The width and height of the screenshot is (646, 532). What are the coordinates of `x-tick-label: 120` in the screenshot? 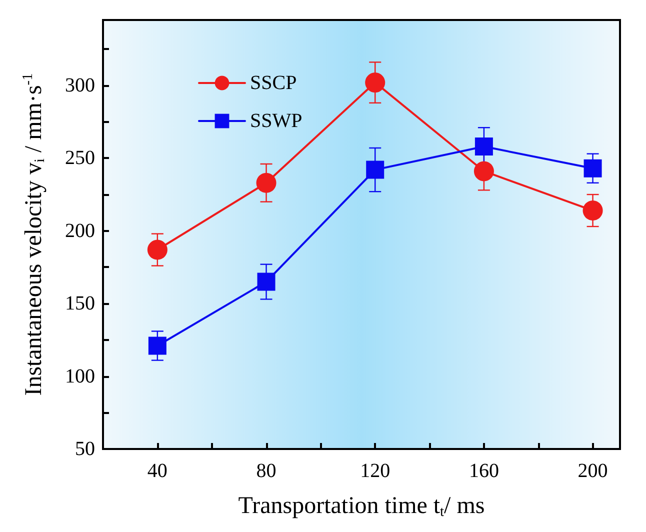 It's located at (375, 471).